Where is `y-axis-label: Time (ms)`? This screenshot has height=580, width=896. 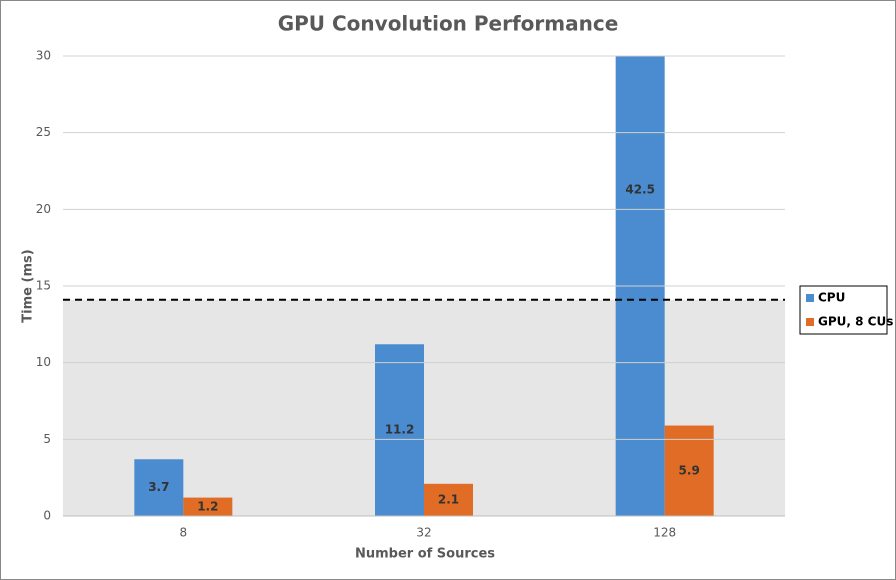
y-axis-label: Time (ms) is located at coordinates (28, 285).